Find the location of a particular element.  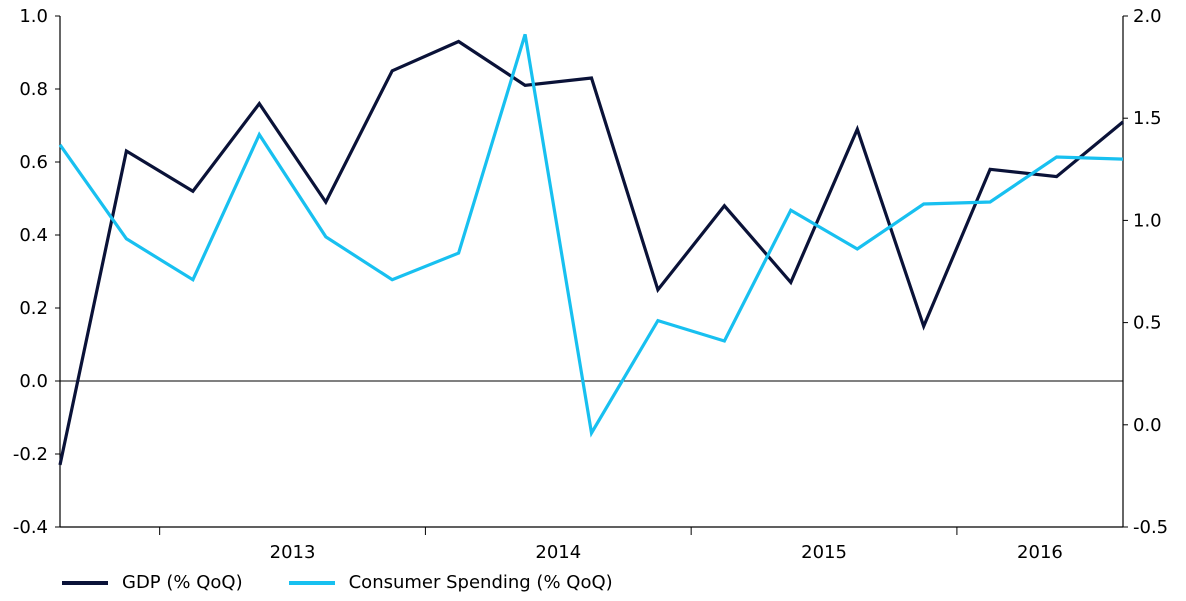

right-y-tick-label: -0.5 is located at coordinates (1150, 527).